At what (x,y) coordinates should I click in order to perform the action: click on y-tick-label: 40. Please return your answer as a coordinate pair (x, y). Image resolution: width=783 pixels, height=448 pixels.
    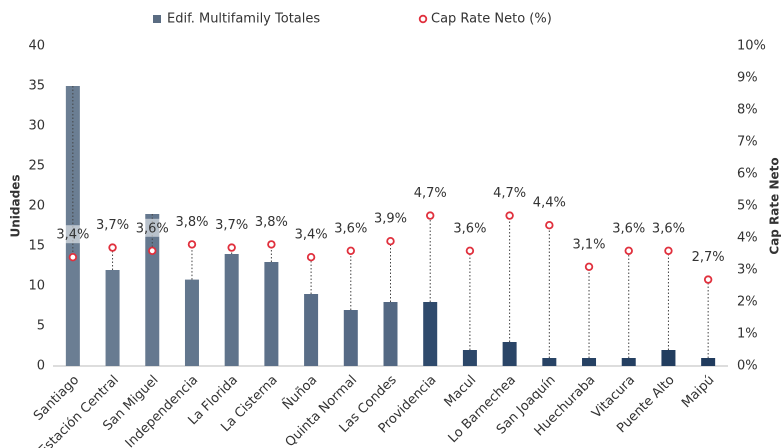
    Looking at the image, I should click on (36, 46).